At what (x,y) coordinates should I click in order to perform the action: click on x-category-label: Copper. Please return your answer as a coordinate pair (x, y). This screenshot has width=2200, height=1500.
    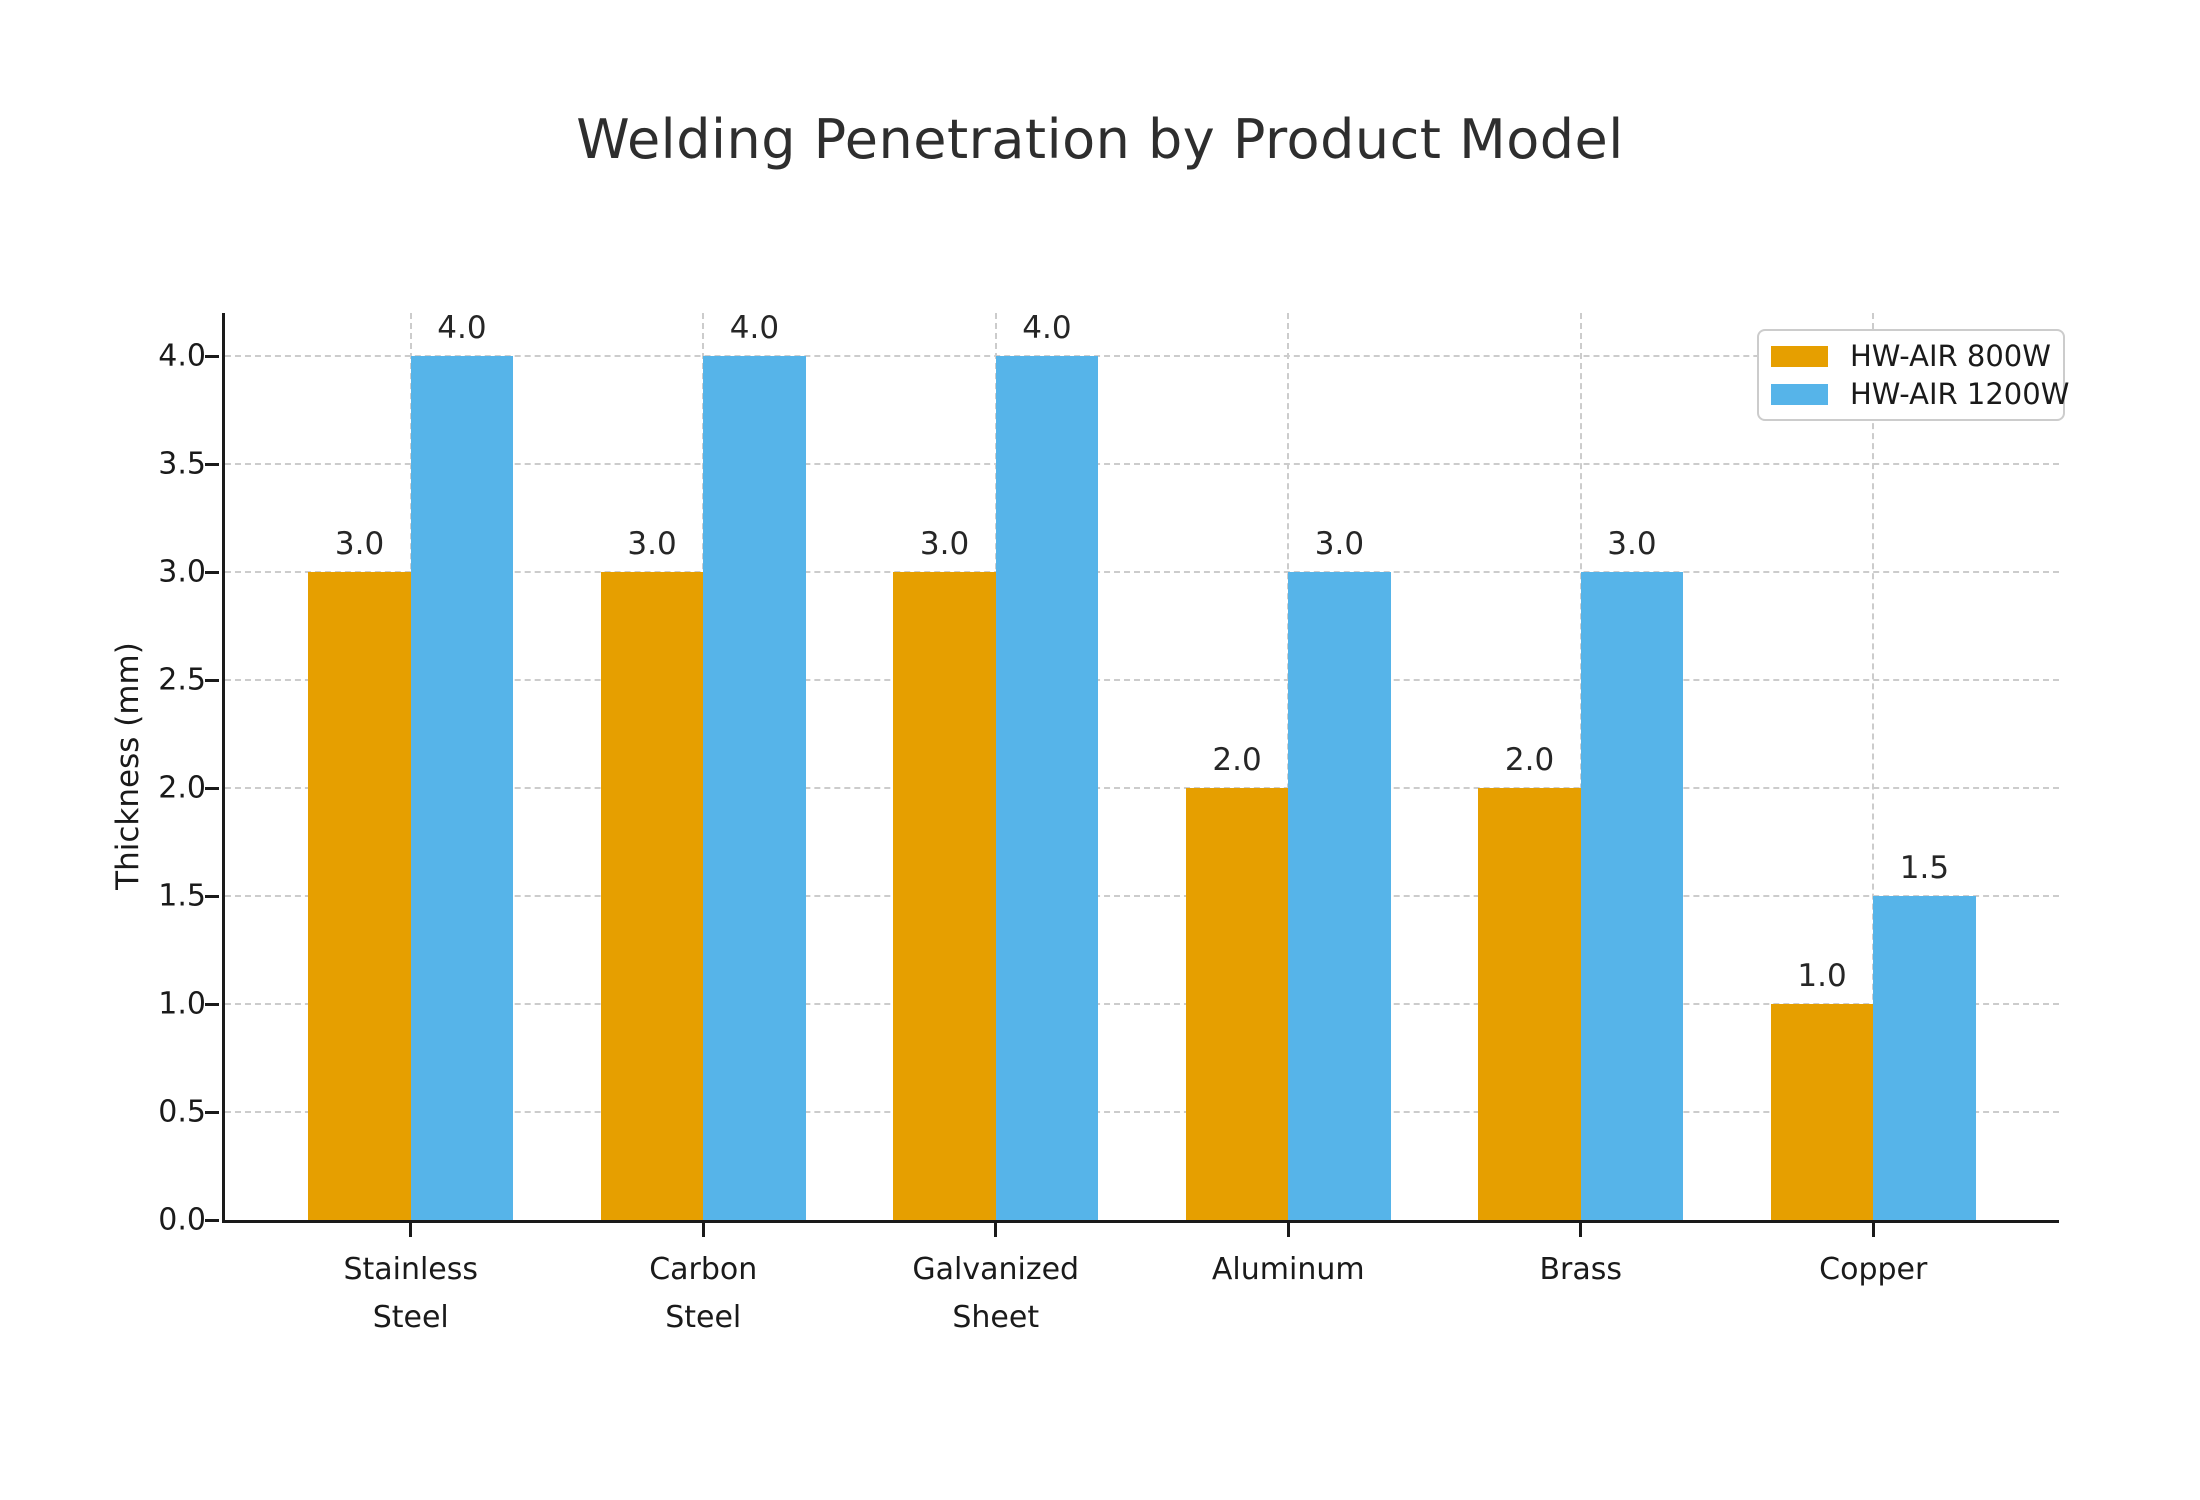
    Looking at the image, I should click on (1873, 1269).